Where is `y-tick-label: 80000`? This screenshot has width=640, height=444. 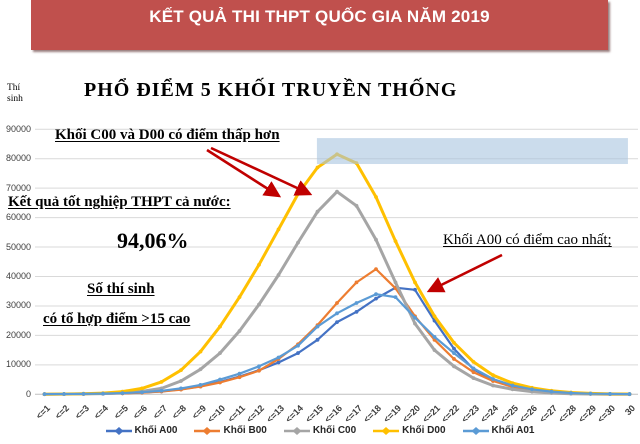
y-tick-label: 80000 is located at coordinates (18, 158).